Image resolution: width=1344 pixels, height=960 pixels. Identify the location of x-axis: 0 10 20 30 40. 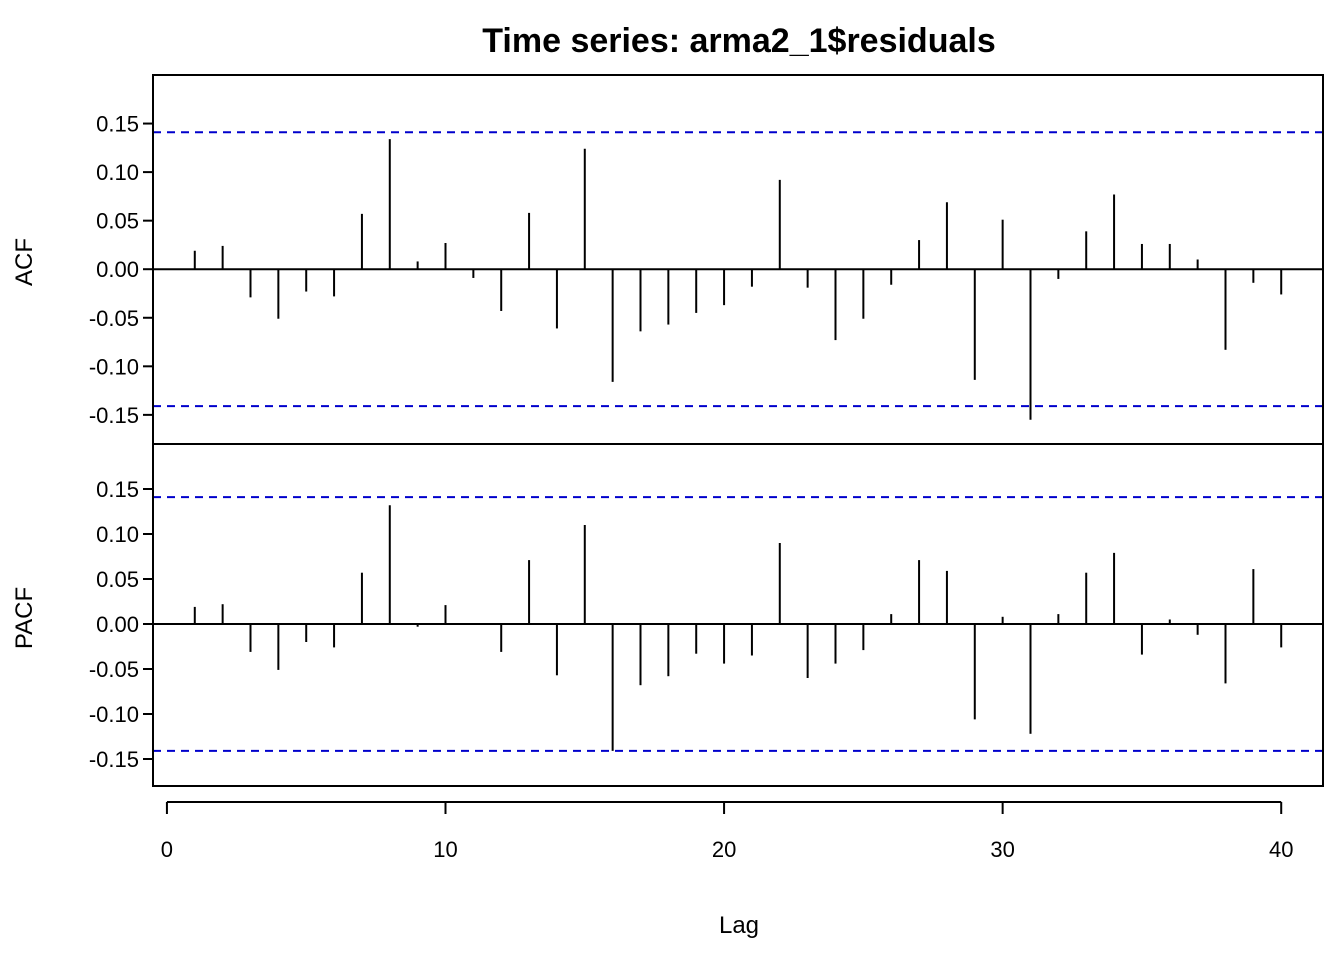
(727, 831).